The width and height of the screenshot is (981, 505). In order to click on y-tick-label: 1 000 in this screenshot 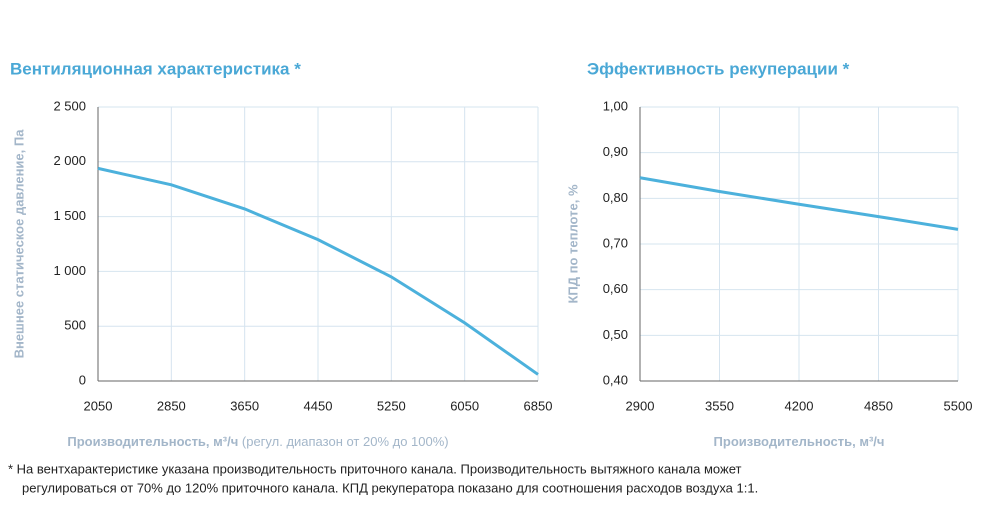, I will do `click(69, 270)`.